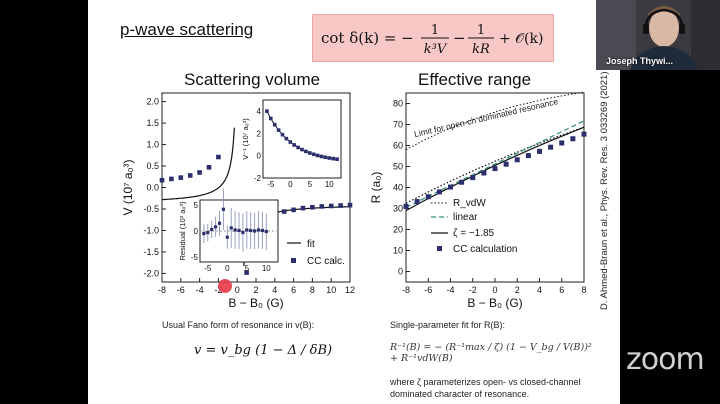 This screenshot has height=404, width=720. I want to click on series-solid-line, so click(495, 169).